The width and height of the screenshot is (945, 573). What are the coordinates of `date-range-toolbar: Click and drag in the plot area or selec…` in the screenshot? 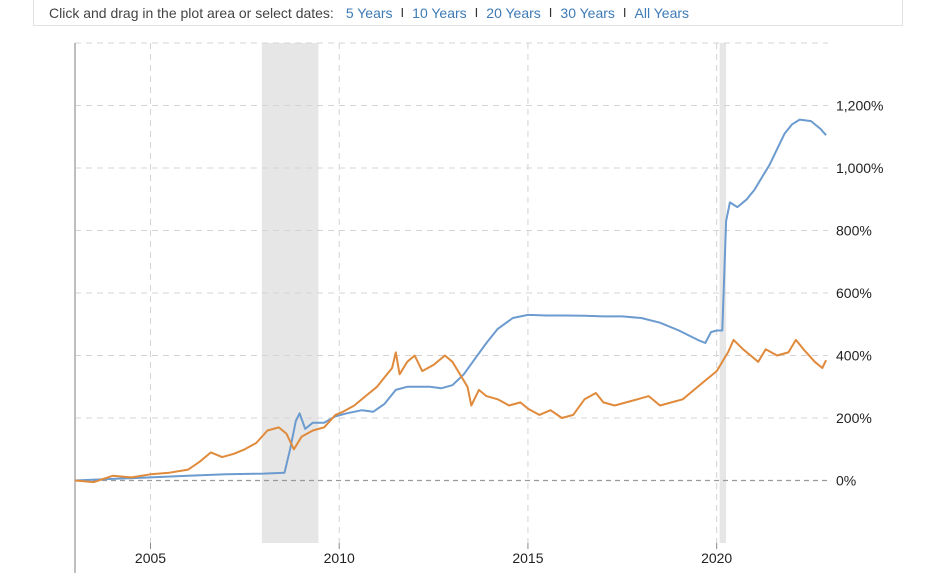 It's located at (468, 13).